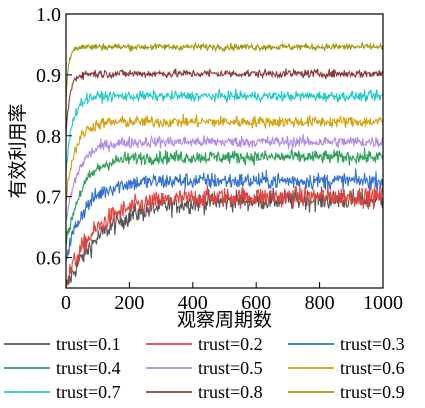 The width and height of the screenshot is (425, 408). What do you see at coordinates (48, 15) in the screenshot?
I see `y-tick-label: 1.0` at bounding box center [48, 15].